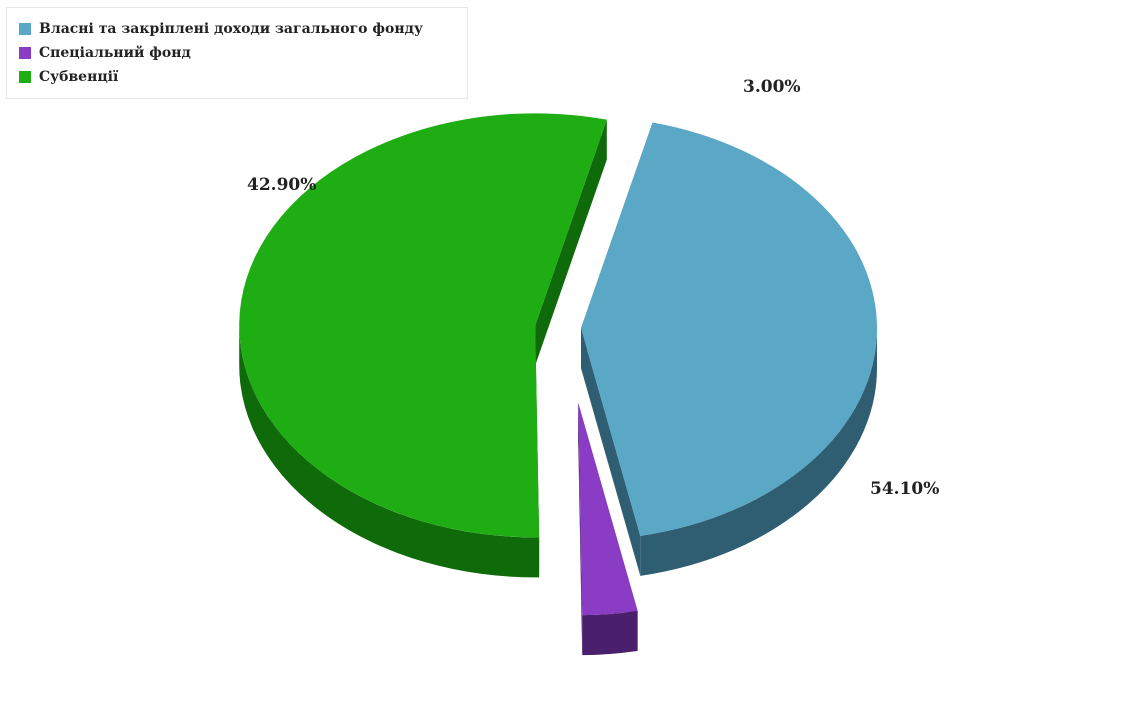  Describe the element at coordinates (904, 489) in the screenshot. I see `data-label-subventions: 54.10%` at that location.